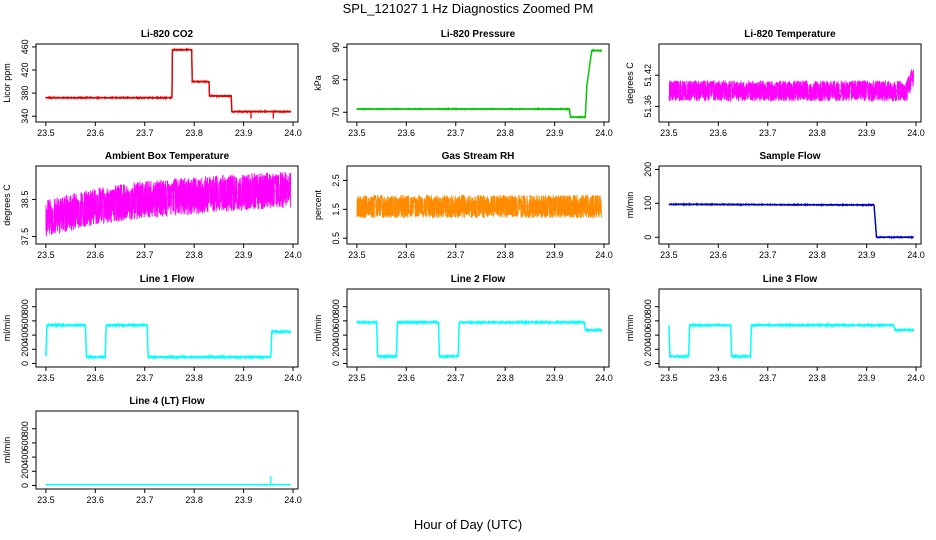 The height and width of the screenshot is (540, 936). Describe the element at coordinates (336, 80) in the screenshot. I see `y-tick-label: 80` at that location.